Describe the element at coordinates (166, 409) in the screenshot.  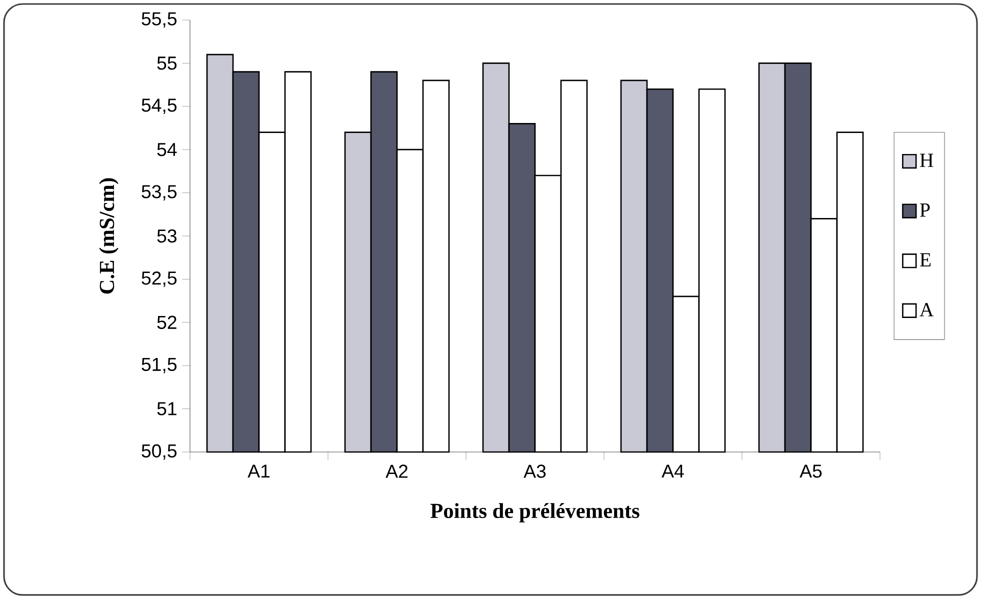
I see `y-tick-label: 51` at that location.